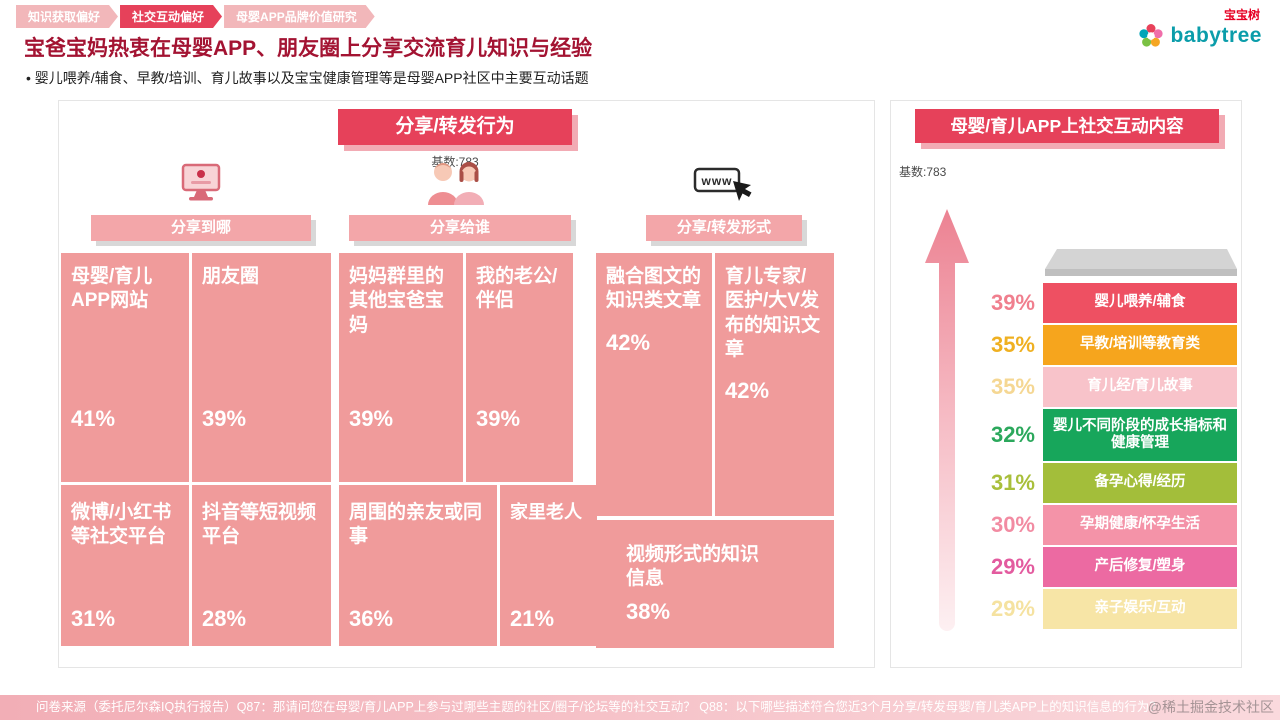  I want to click on svg-text: www, so click(716, 181).